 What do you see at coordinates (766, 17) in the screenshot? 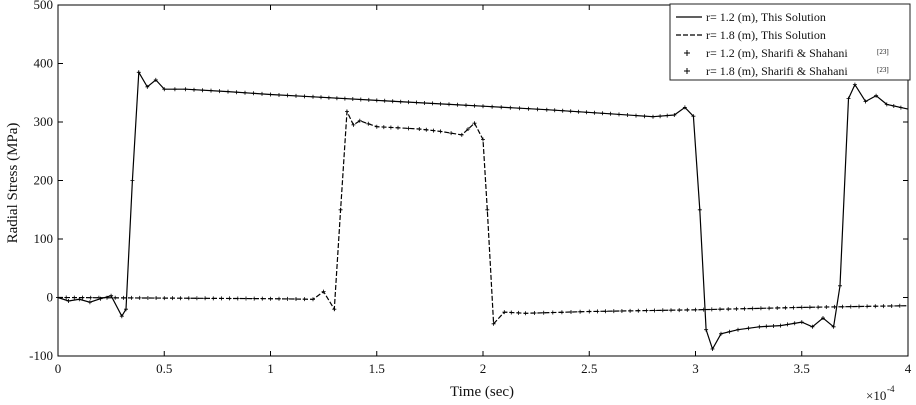
I see `legend-label: r= 1.2 (m), This Solution` at bounding box center [766, 17].